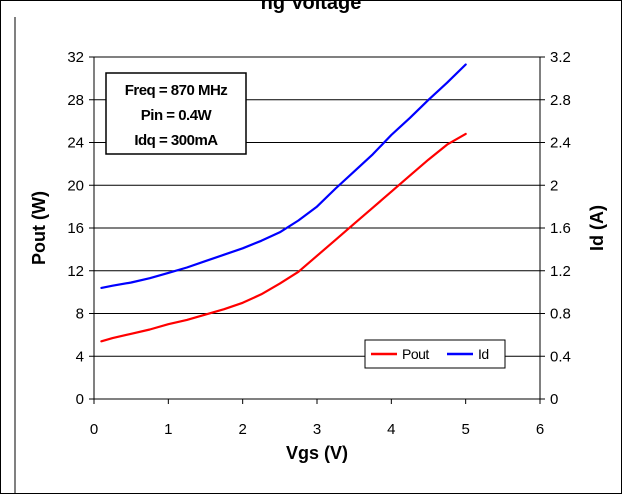  What do you see at coordinates (311, 7) in the screenshot?
I see `page-title-fragment: ng Voltage` at bounding box center [311, 7].